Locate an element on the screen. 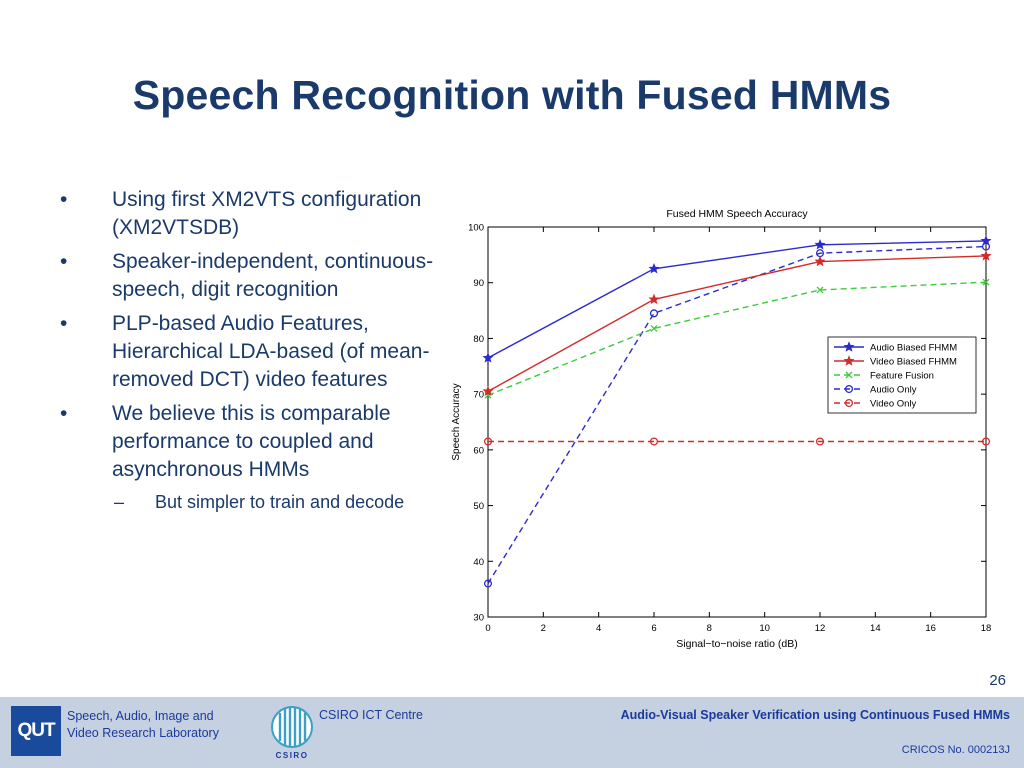 This screenshot has height=768, width=1024. x-tick-label: 4 is located at coordinates (598, 628).